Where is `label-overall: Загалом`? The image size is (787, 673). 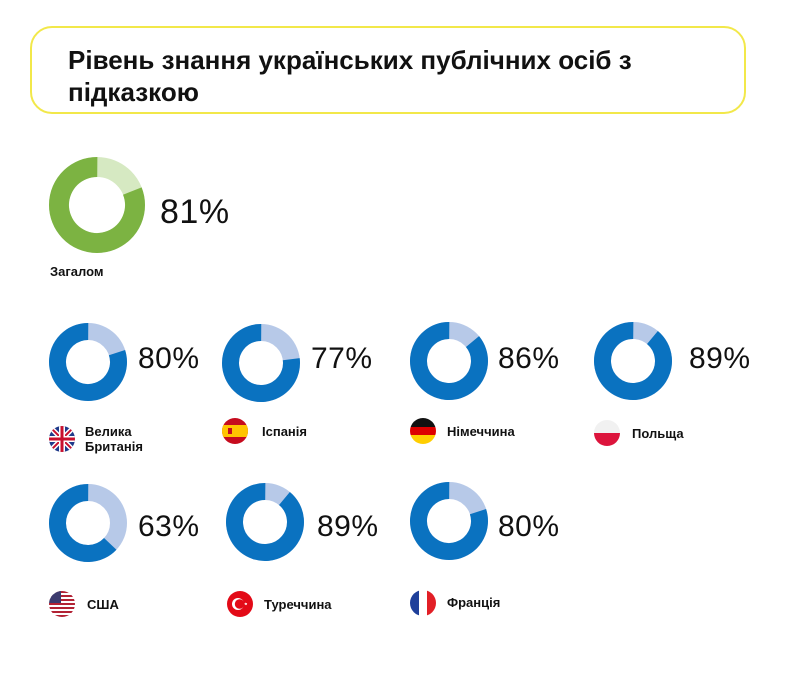 label-overall: Загалом is located at coordinates (77, 271).